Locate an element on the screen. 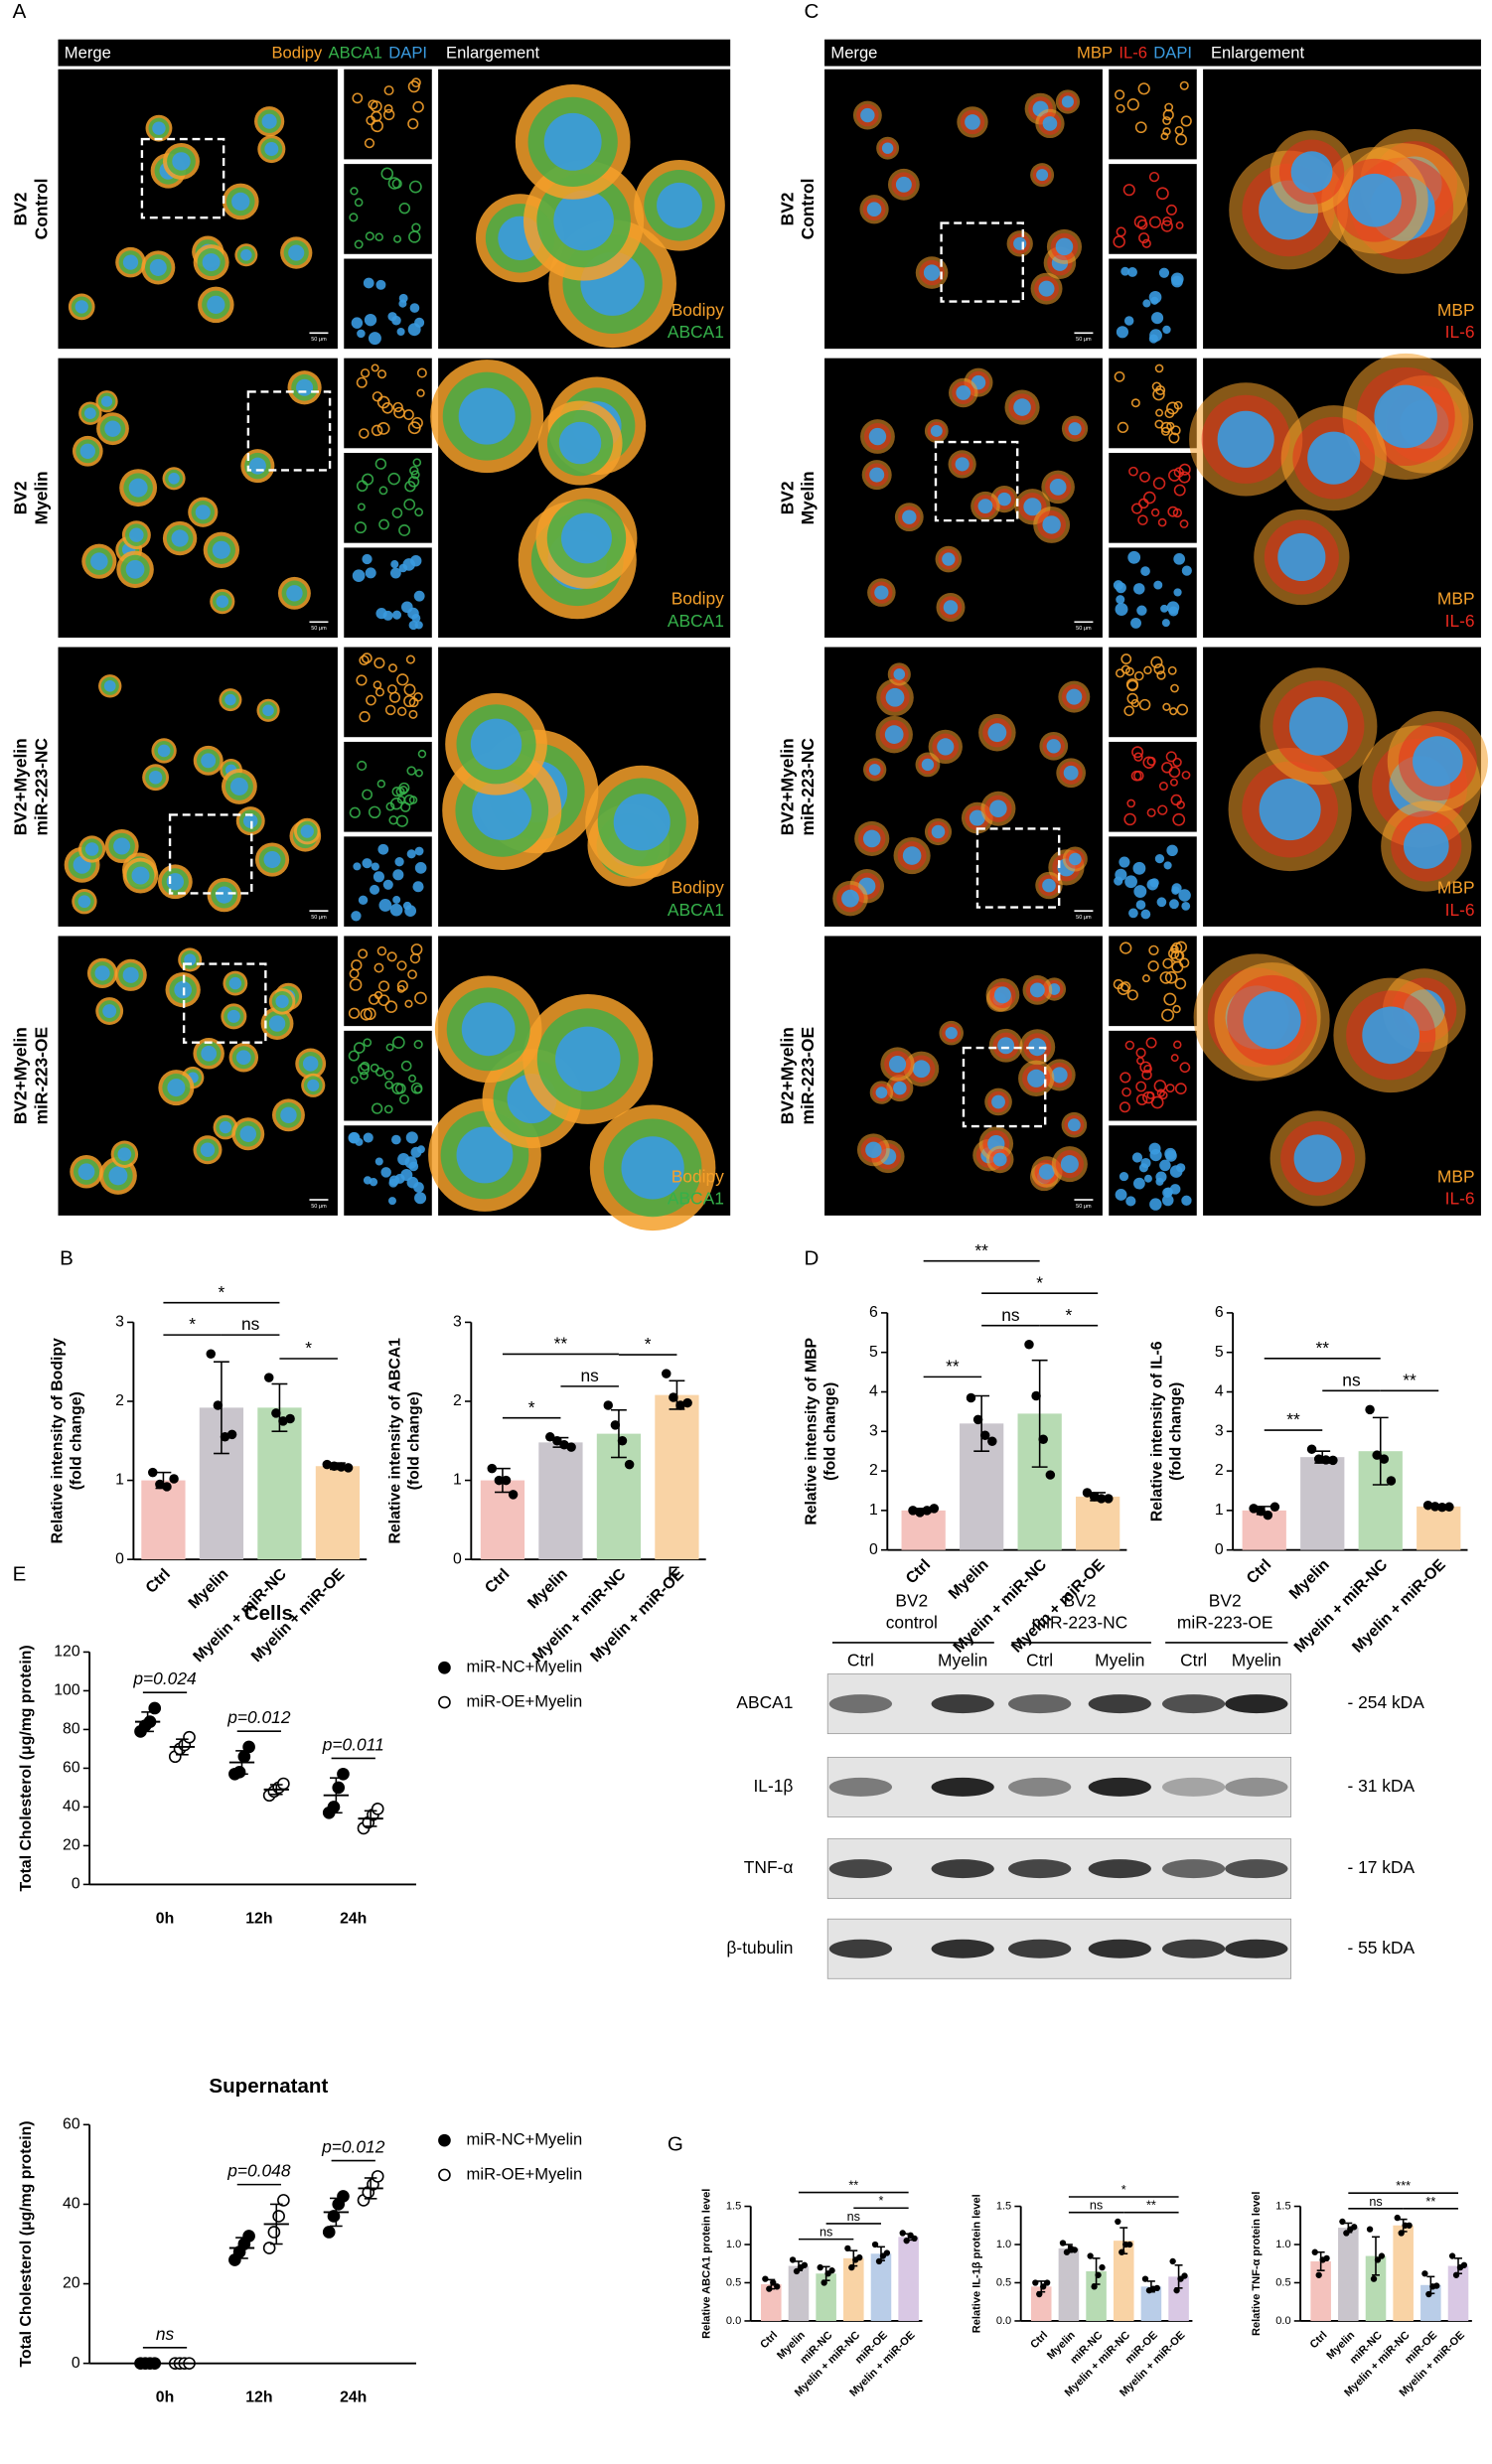  size-label: - 31 kDA is located at coordinates (1382, 1786).